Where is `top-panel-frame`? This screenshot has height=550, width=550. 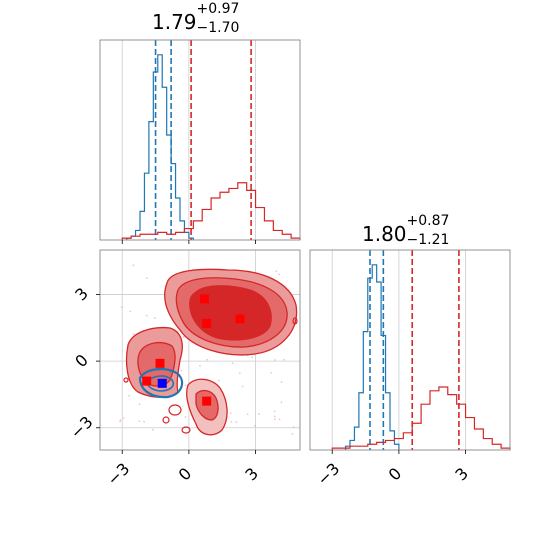
top-panel-frame is located at coordinates (200, 140).